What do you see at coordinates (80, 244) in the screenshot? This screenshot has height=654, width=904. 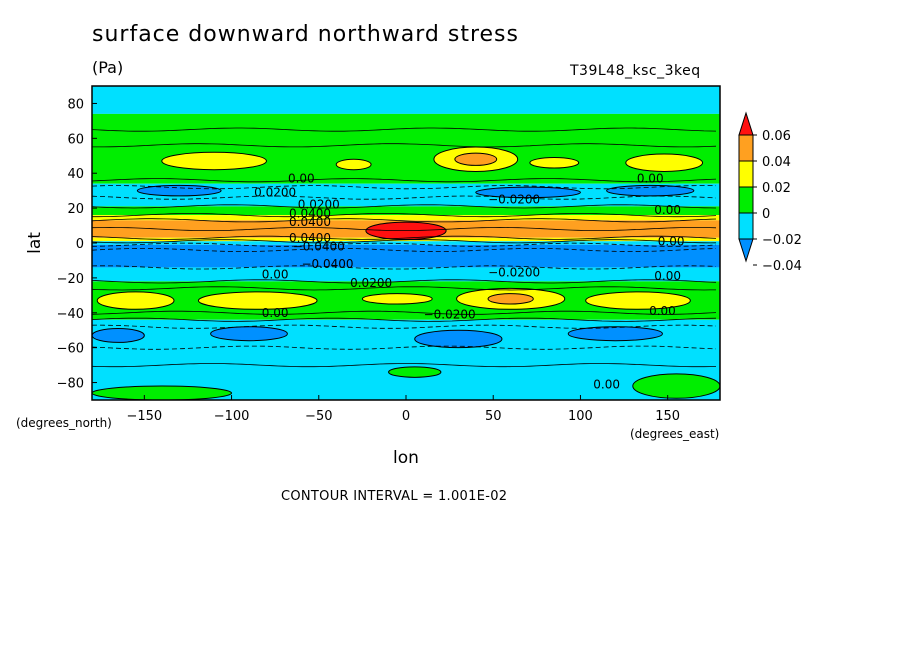 I see `y-tick-label: 0` at bounding box center [80, 244].